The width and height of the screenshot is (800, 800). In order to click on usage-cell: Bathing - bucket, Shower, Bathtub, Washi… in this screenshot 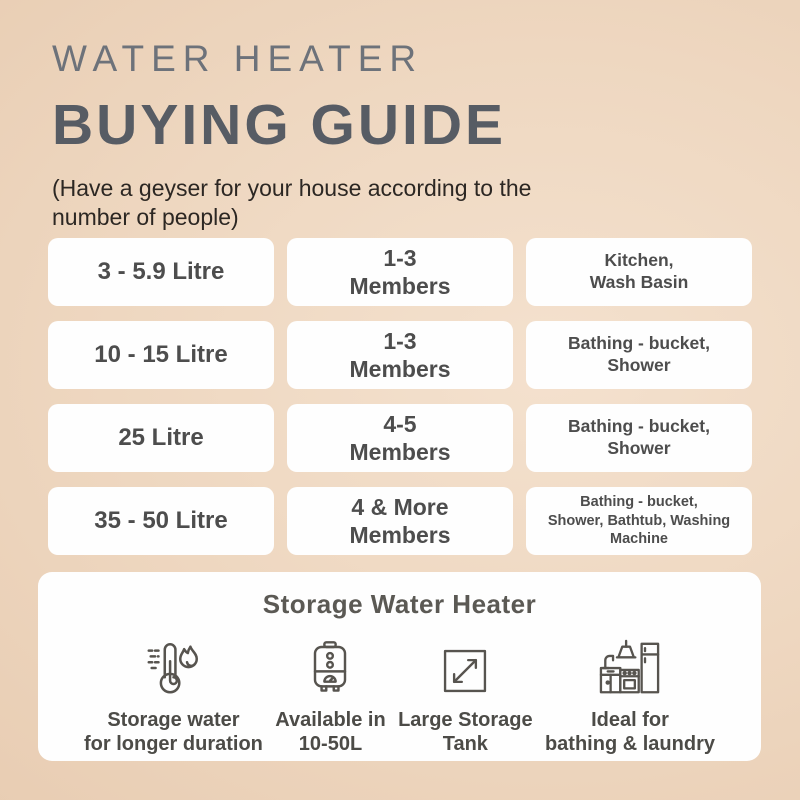, I will do `click(639, 521)`.